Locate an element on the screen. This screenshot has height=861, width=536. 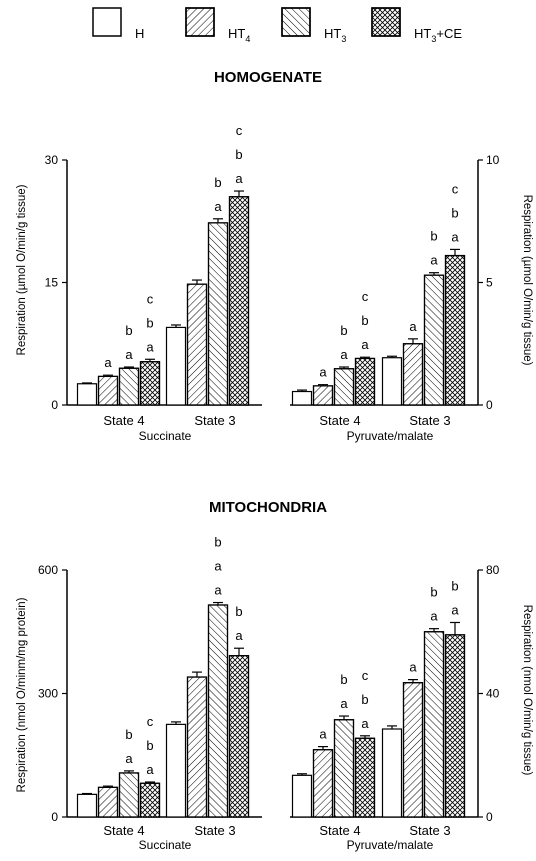
y-tick-label-right: 10 is located at coordinates (493, 160).